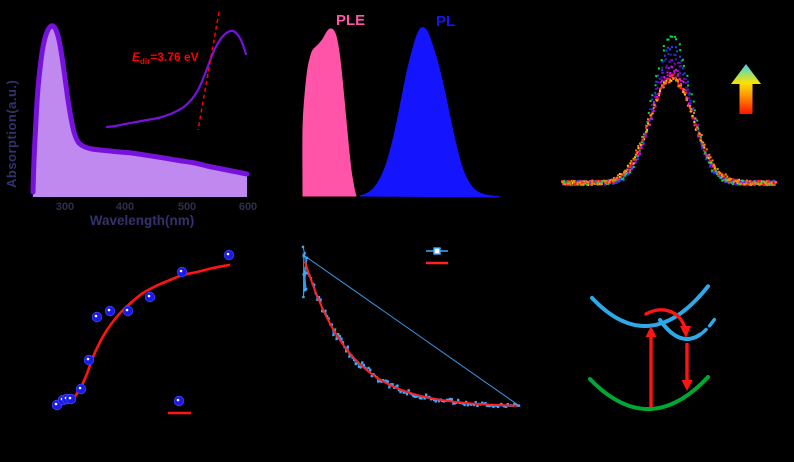  I want to click on intensity-scatter-plot, so click(143, 332).